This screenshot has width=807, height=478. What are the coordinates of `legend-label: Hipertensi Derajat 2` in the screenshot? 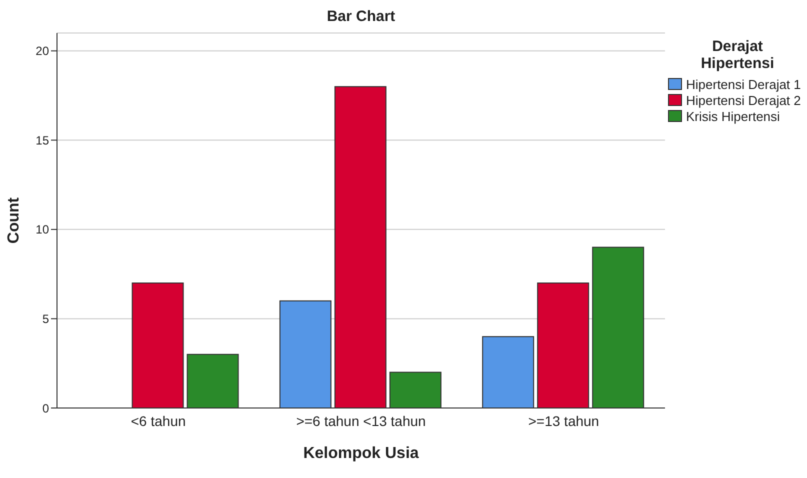 It's located at (743, 100).